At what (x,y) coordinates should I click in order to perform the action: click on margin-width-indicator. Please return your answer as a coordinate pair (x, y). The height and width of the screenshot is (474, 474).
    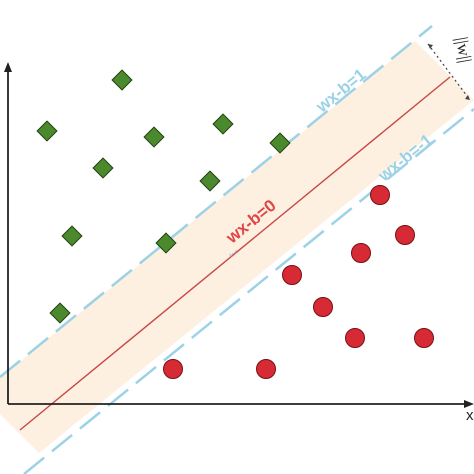
    Looking at the image, I should click on (449, 72).